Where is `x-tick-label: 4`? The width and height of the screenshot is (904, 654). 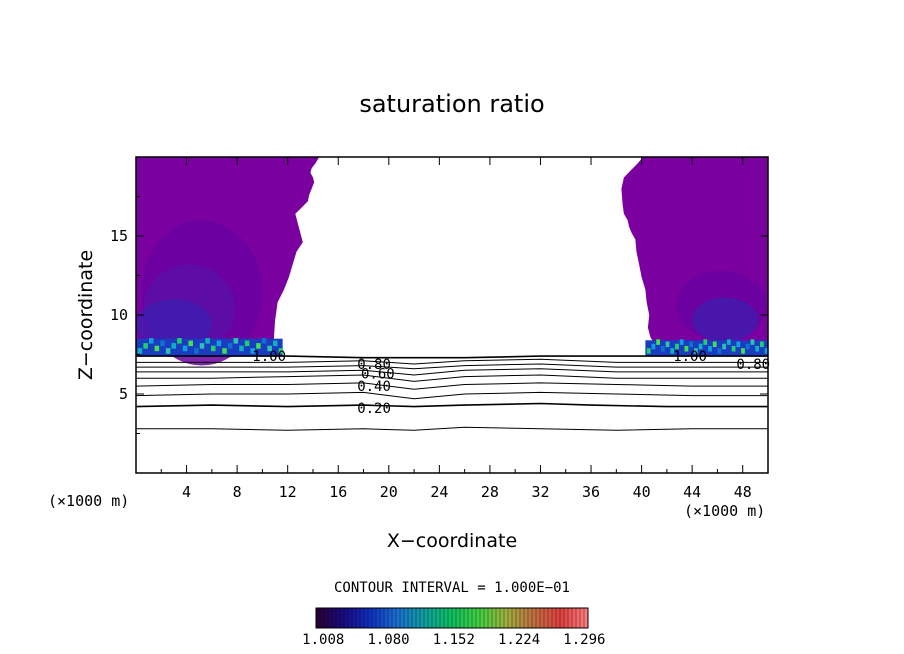
x-tick-label: 4 is located at coordinates (186, 492).